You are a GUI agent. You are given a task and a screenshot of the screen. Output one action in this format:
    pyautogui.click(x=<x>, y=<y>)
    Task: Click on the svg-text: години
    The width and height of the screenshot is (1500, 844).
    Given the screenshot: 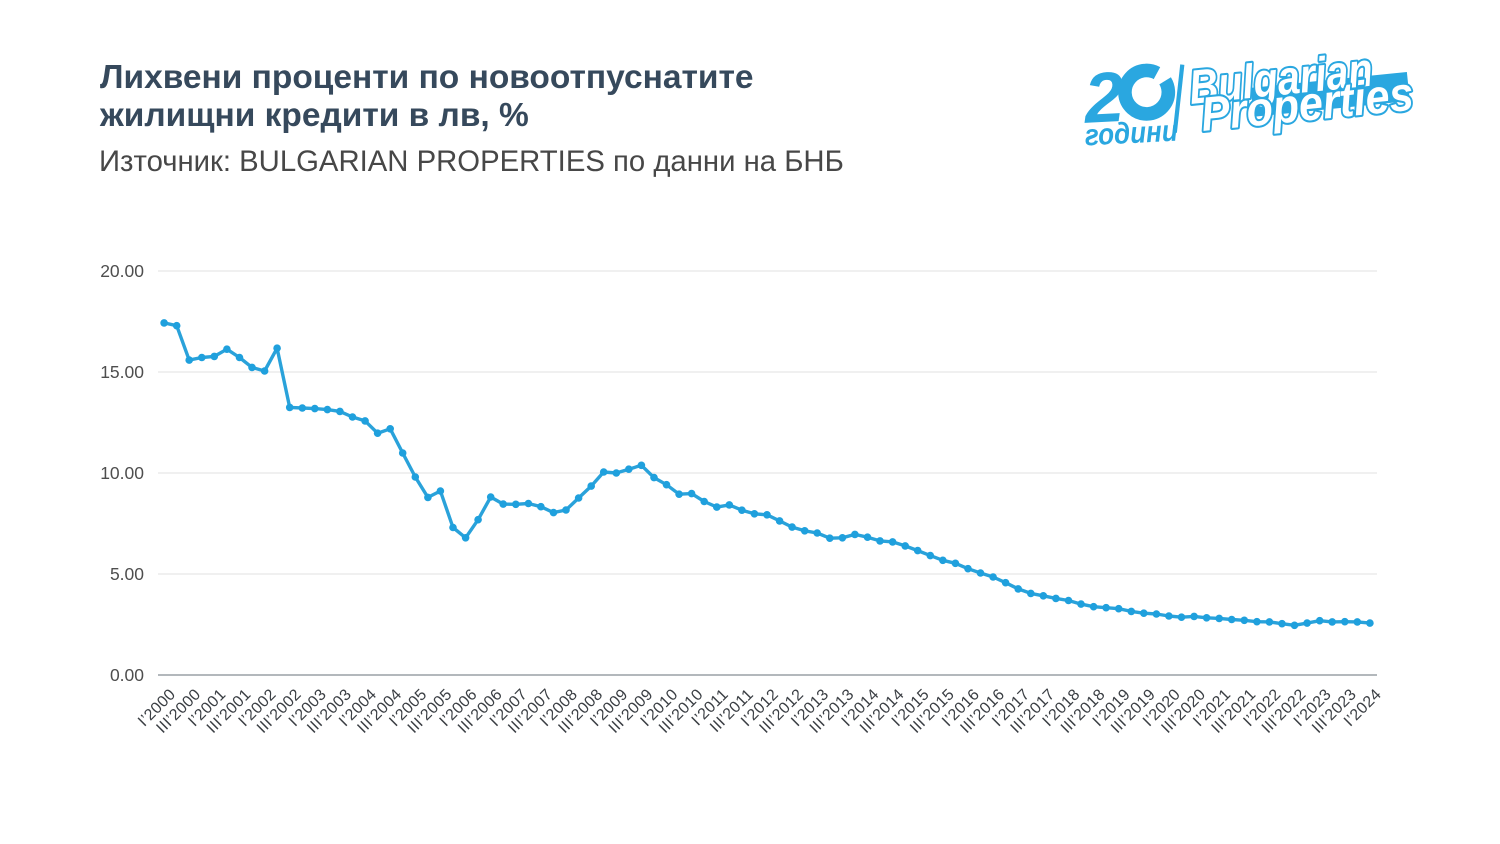 What is the action you would take?
    pyautogui.click(x=1131, y=134)
    